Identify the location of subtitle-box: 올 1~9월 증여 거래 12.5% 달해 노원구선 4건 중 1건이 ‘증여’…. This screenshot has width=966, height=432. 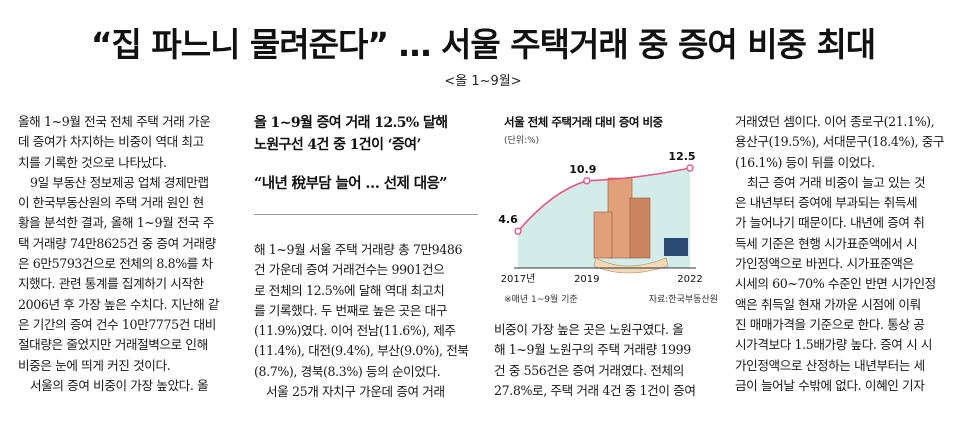
(367, 152).